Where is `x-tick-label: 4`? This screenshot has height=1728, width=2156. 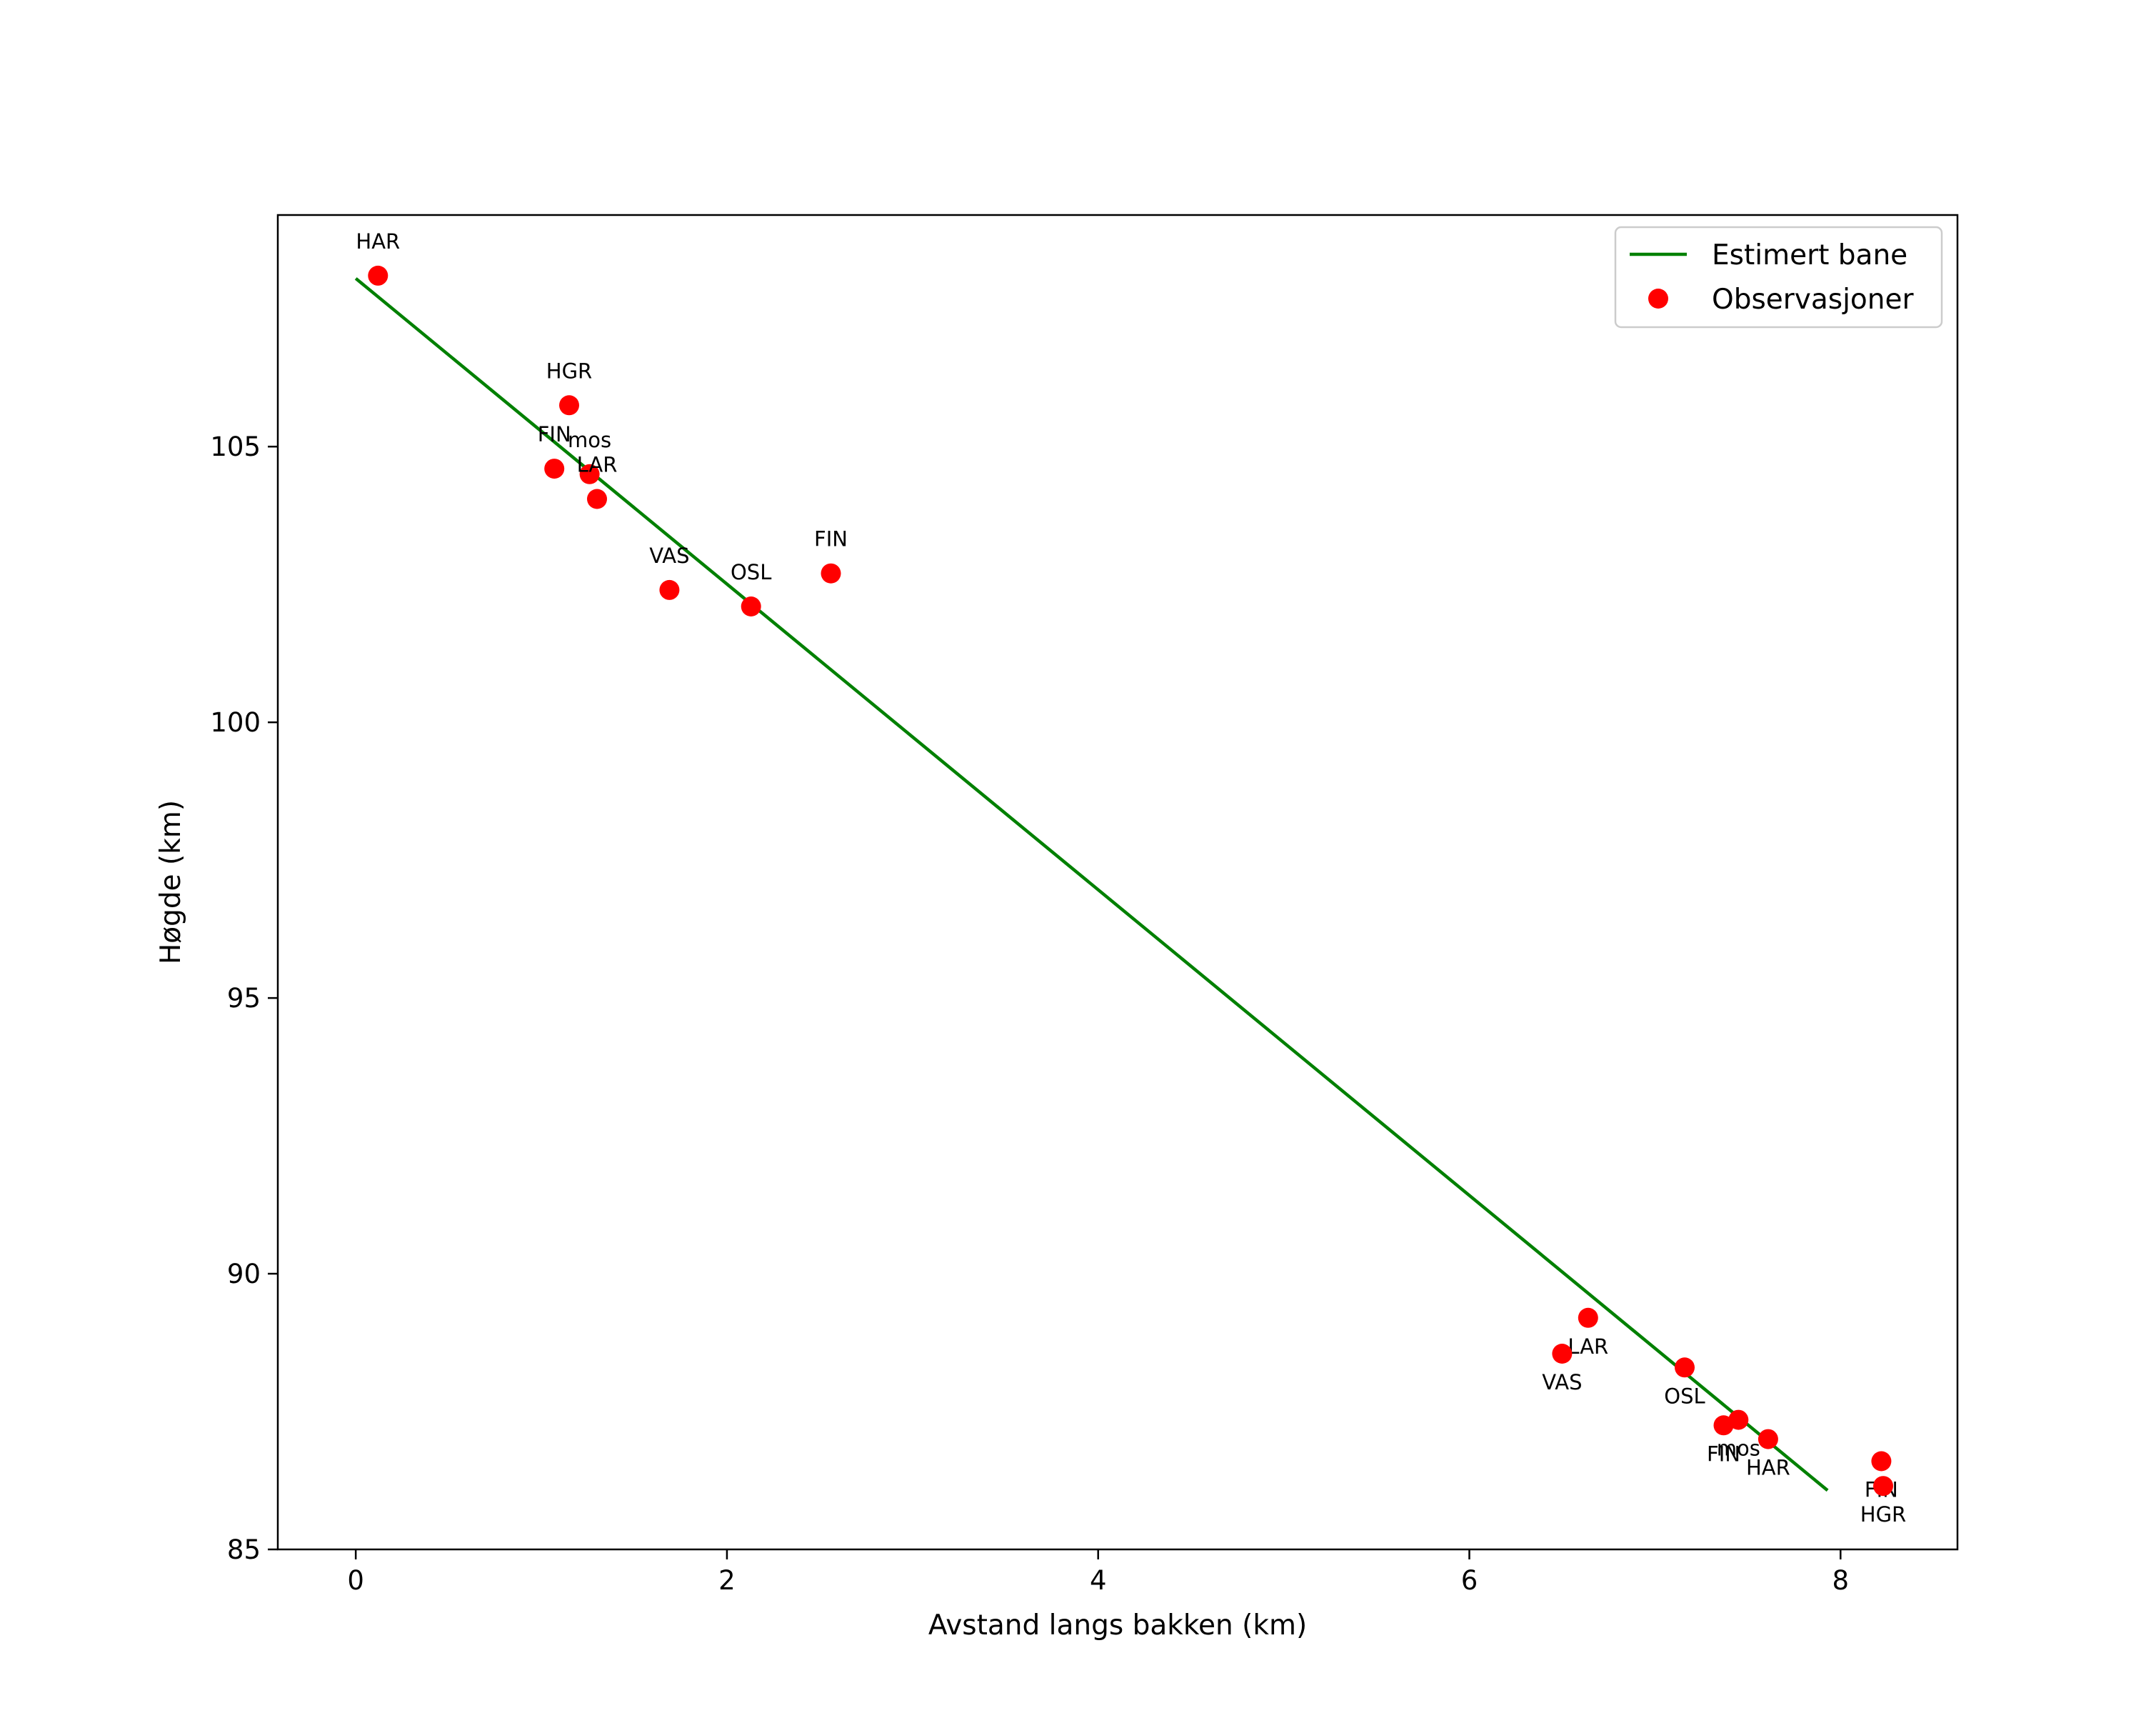
x-tick-label: 4 is located at coordinates (1098, 1580).